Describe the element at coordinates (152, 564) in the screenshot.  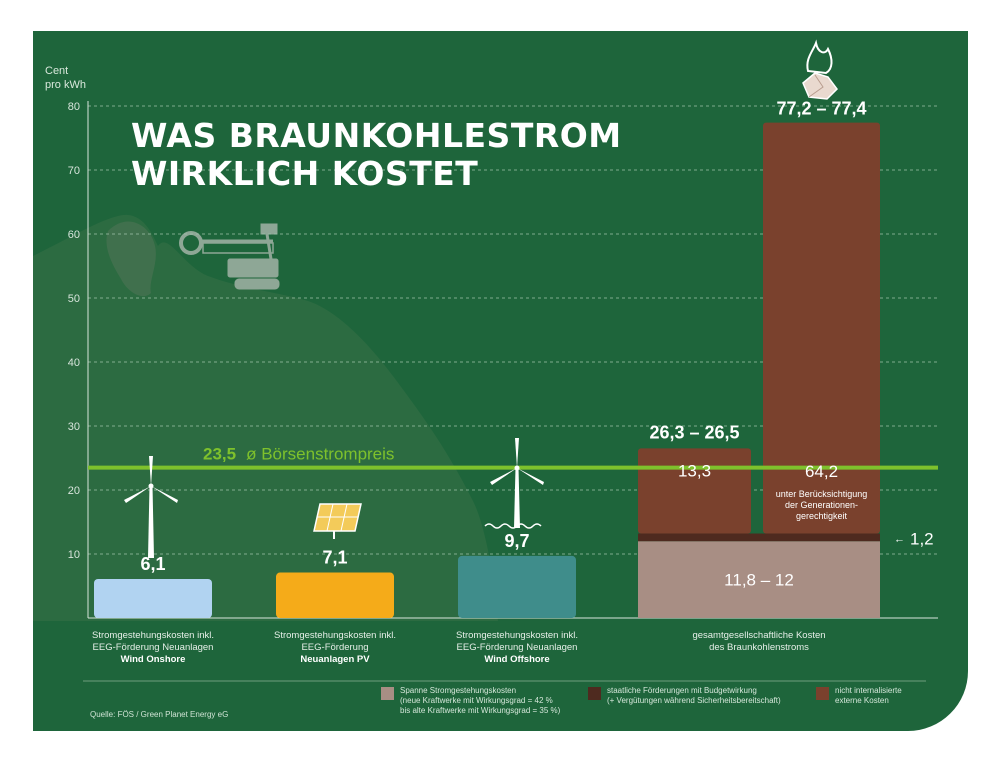
I see `value-label-onshore: 6,1` at that location.